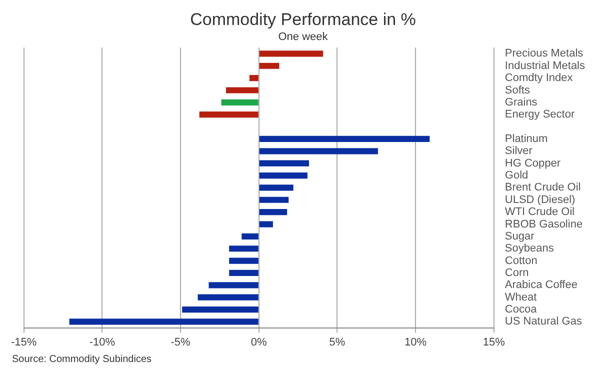  Describe the element at coordinates (303, 37) in the screenshot. I see `chart-subtitle: One week` at that location.